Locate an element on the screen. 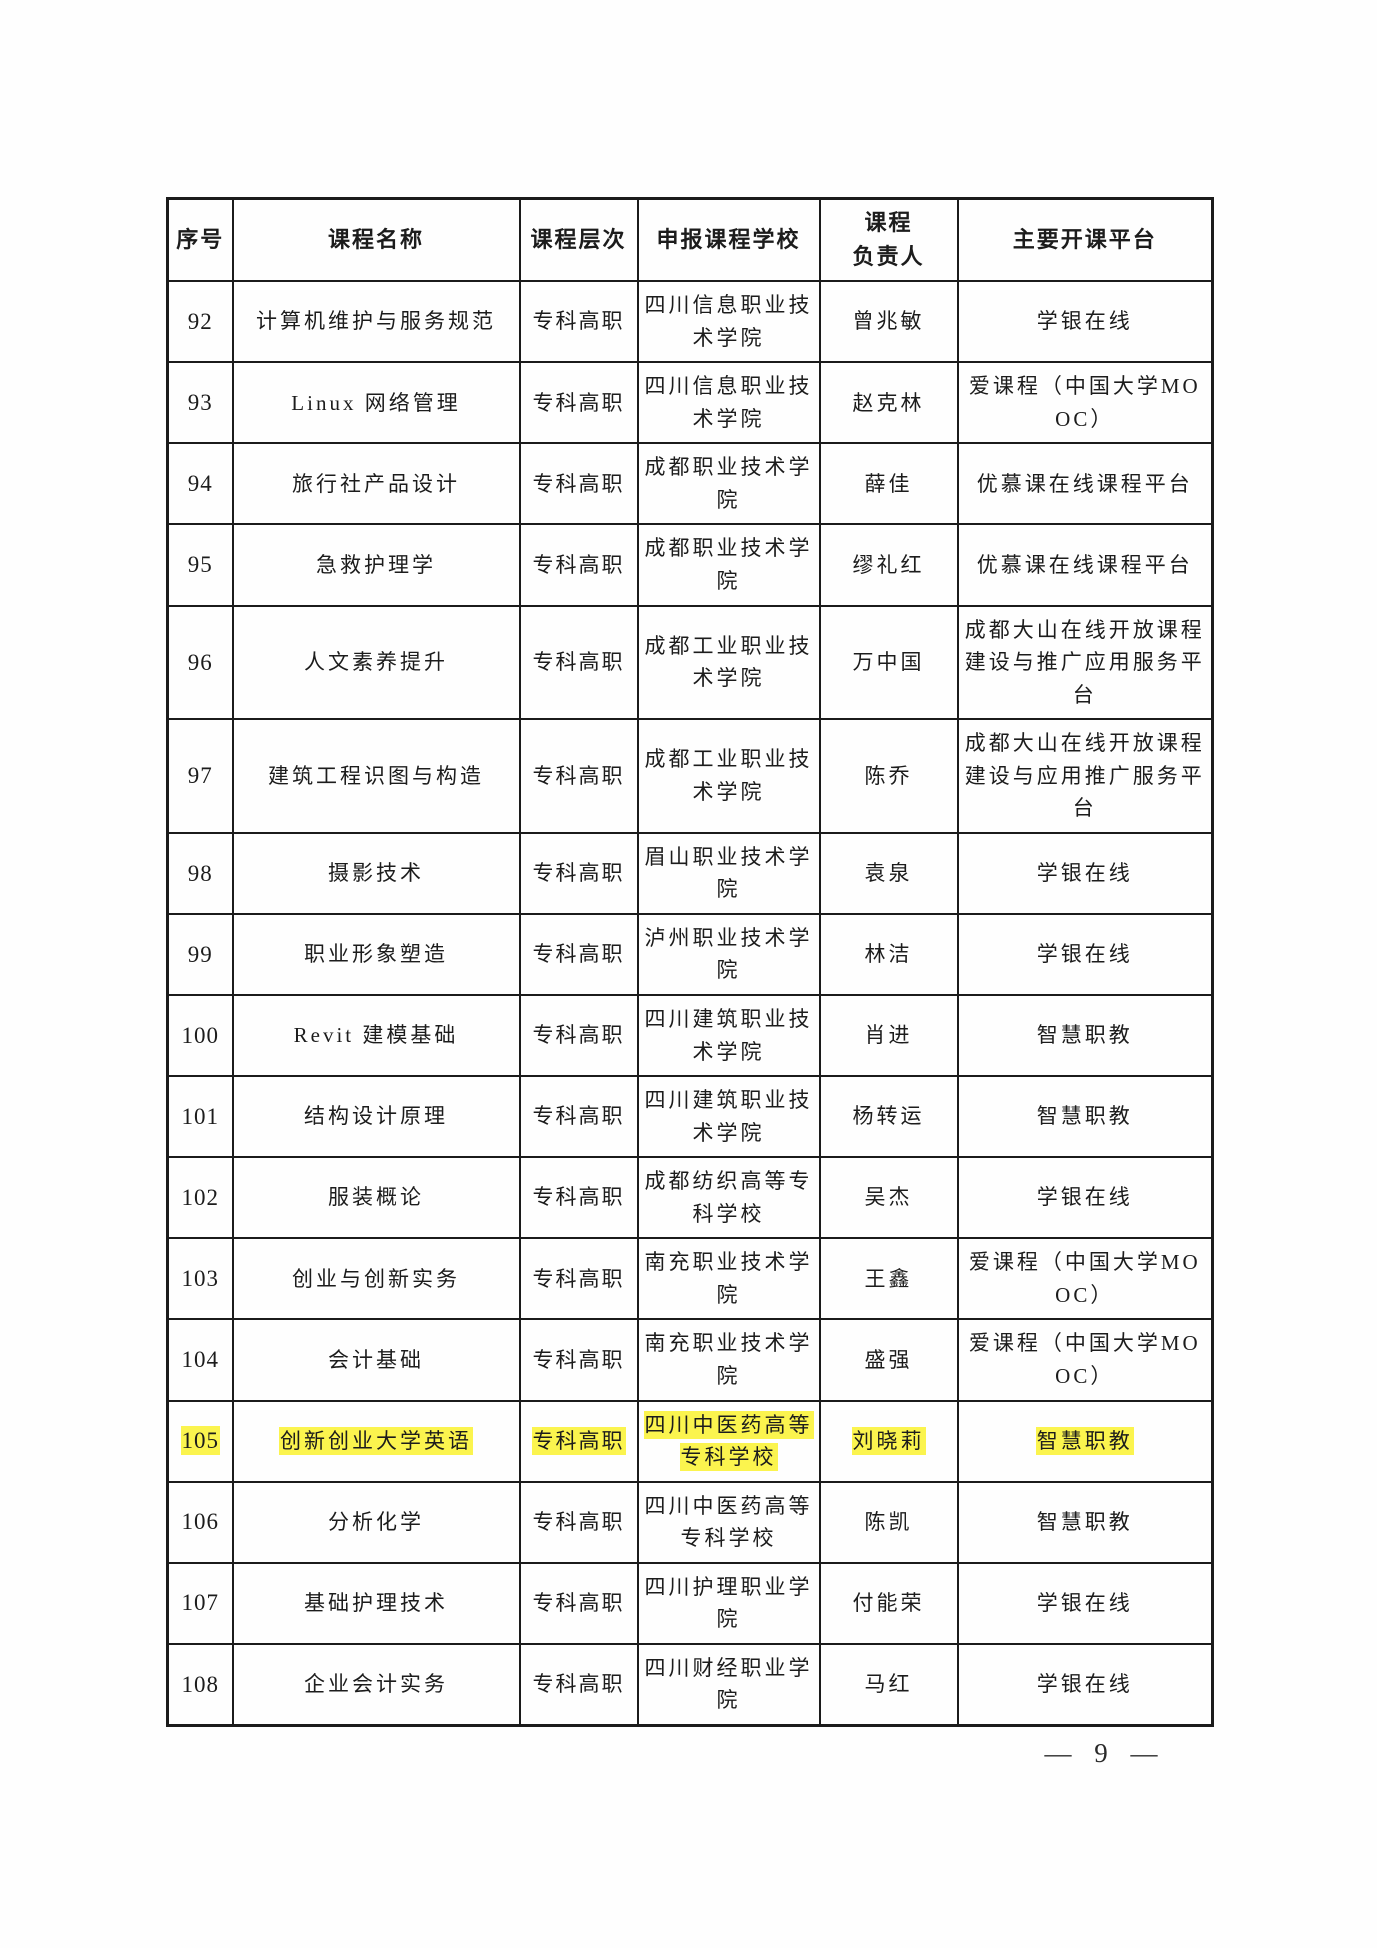 This screenshot has height=1948, width=1377. cell-text-course: 会计基础 is located at coordinates (376, 1359).